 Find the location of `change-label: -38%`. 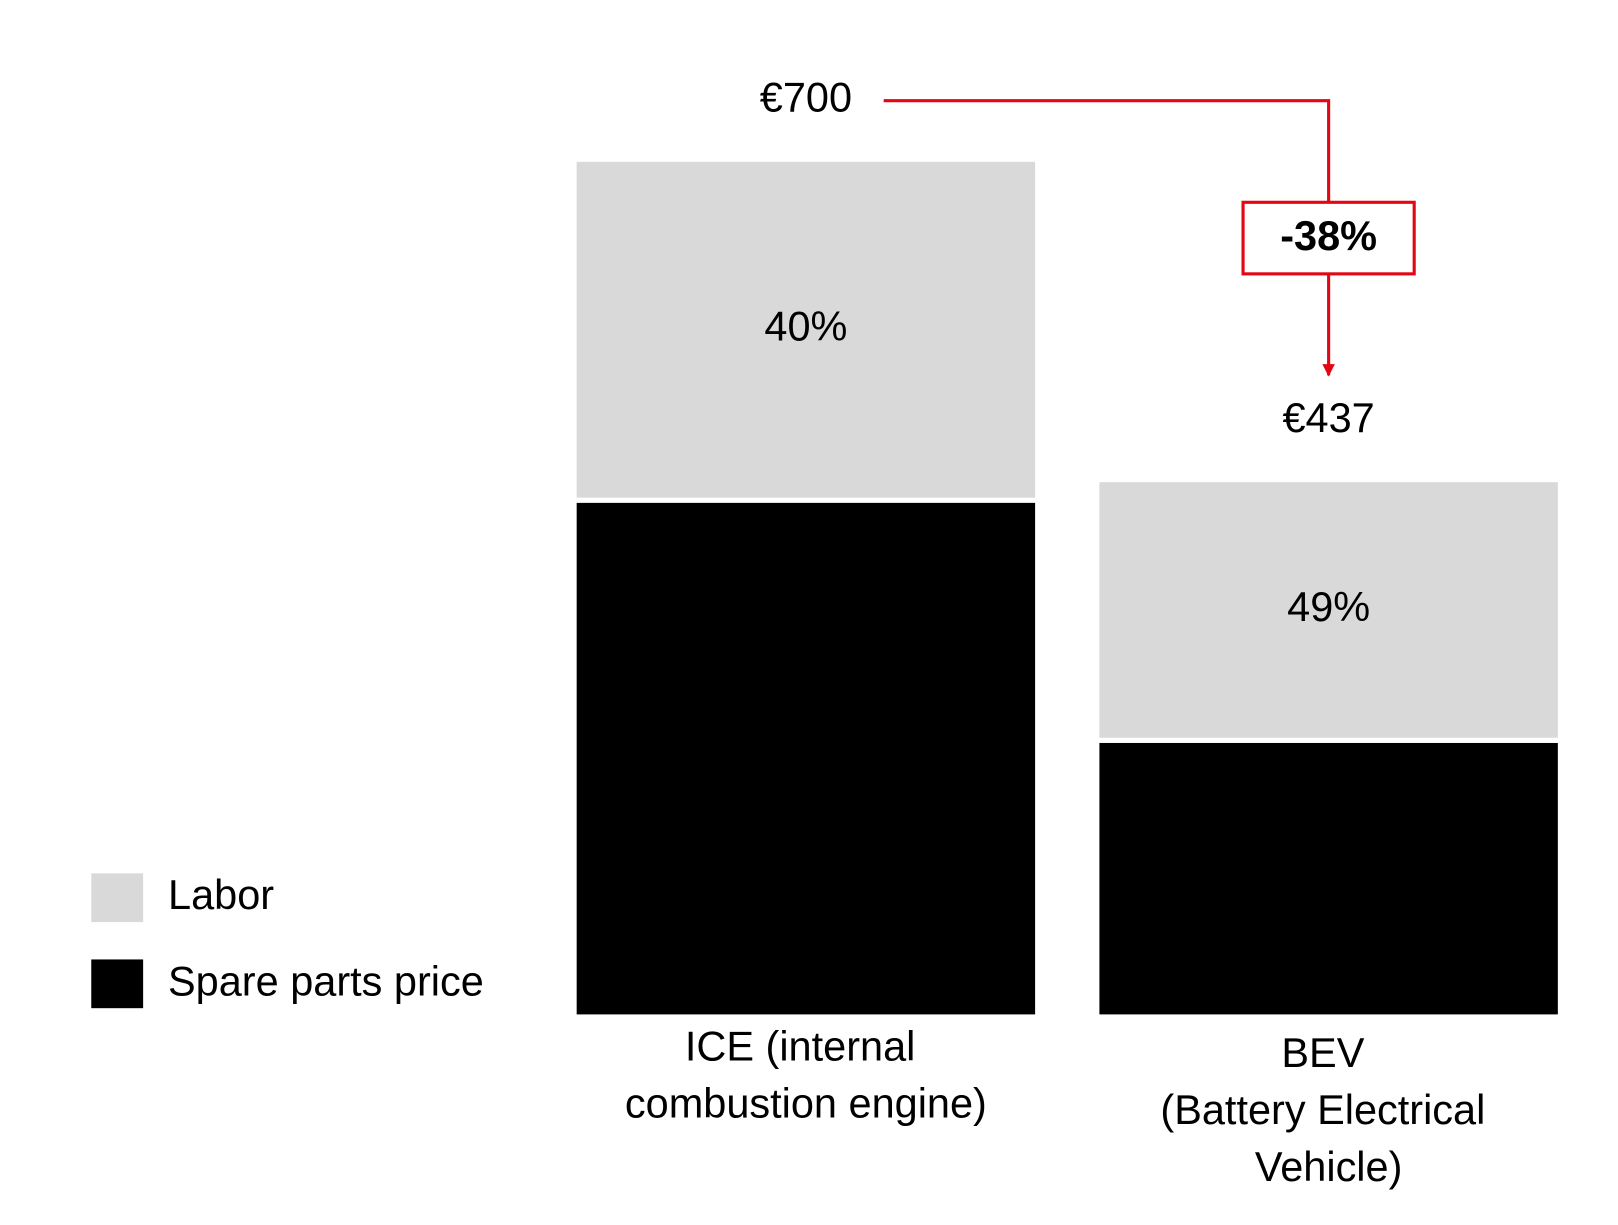

change-label: -38% is located at coordinates (1328, 235).